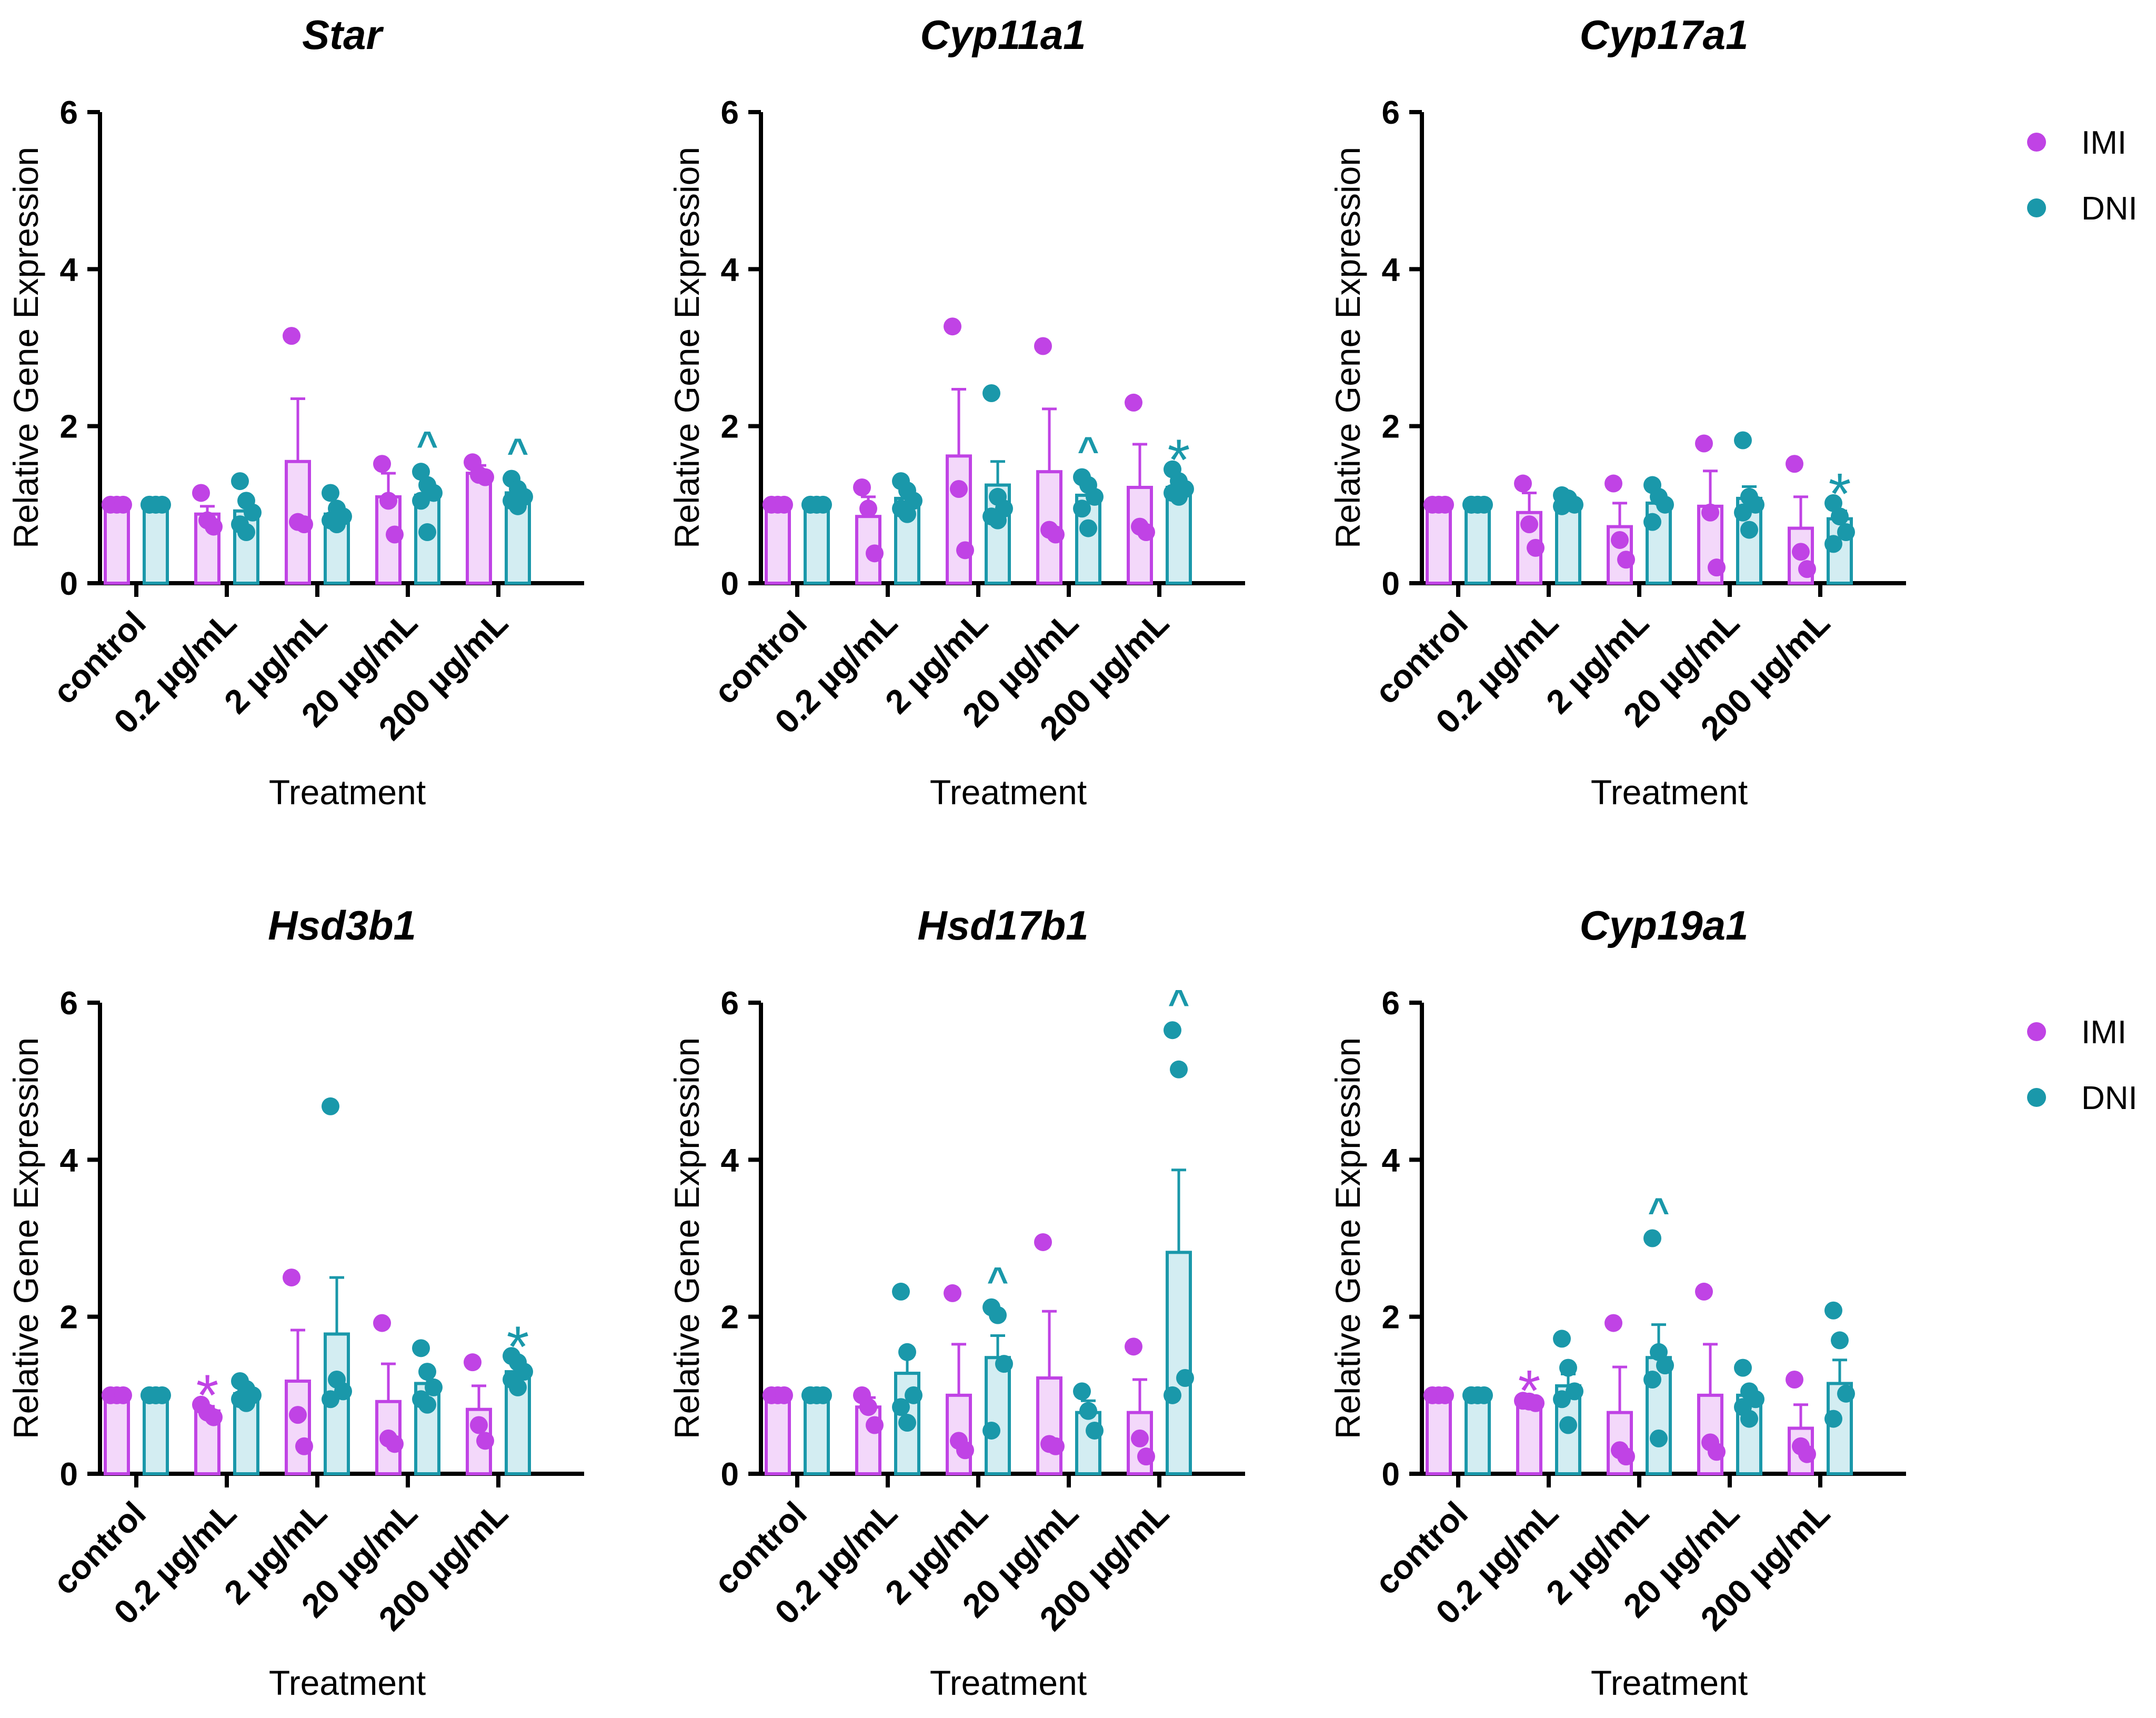 This screenshot has width=2156, height=1718. Describe the element at coordinates (2082, 1065) in the screenshot. I see `legend-2: IMI DNI` at that location.